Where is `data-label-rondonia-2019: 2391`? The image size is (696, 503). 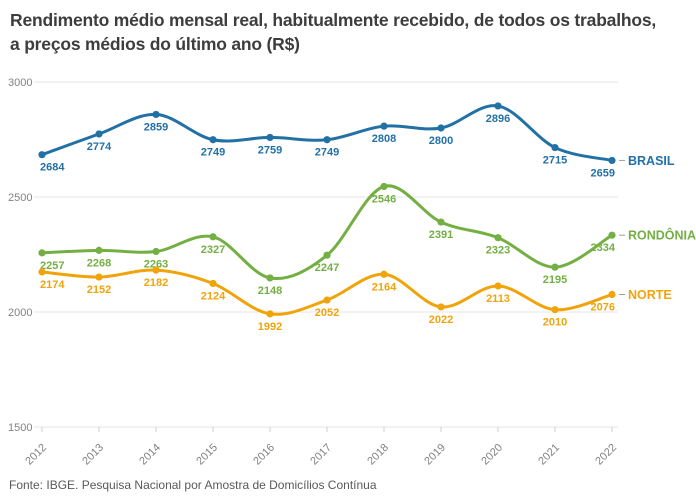
data-label-rondonia-2019: 2391 is located at coordinates (441, 235).